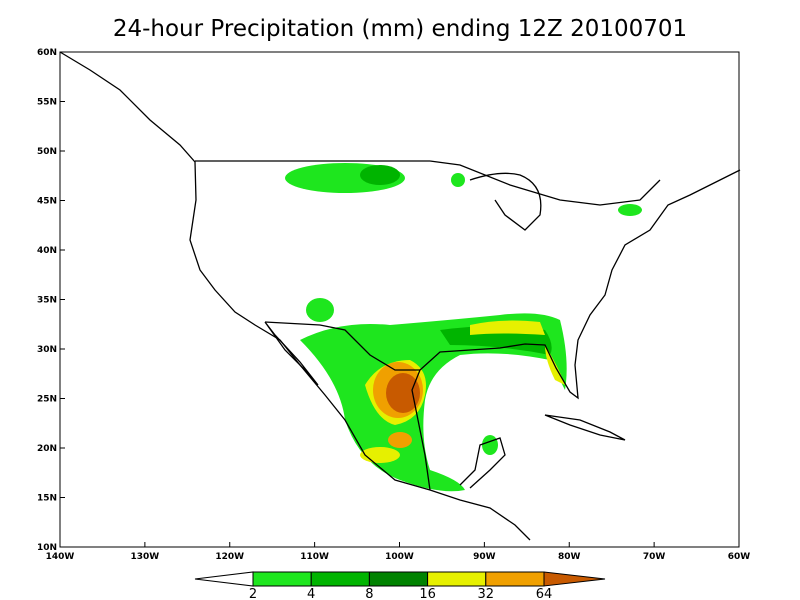 The image size is (800, 600). Describe the element at coordinates (399, 557) in the screenshot. I see `x-tick-label: 100W` at that location.